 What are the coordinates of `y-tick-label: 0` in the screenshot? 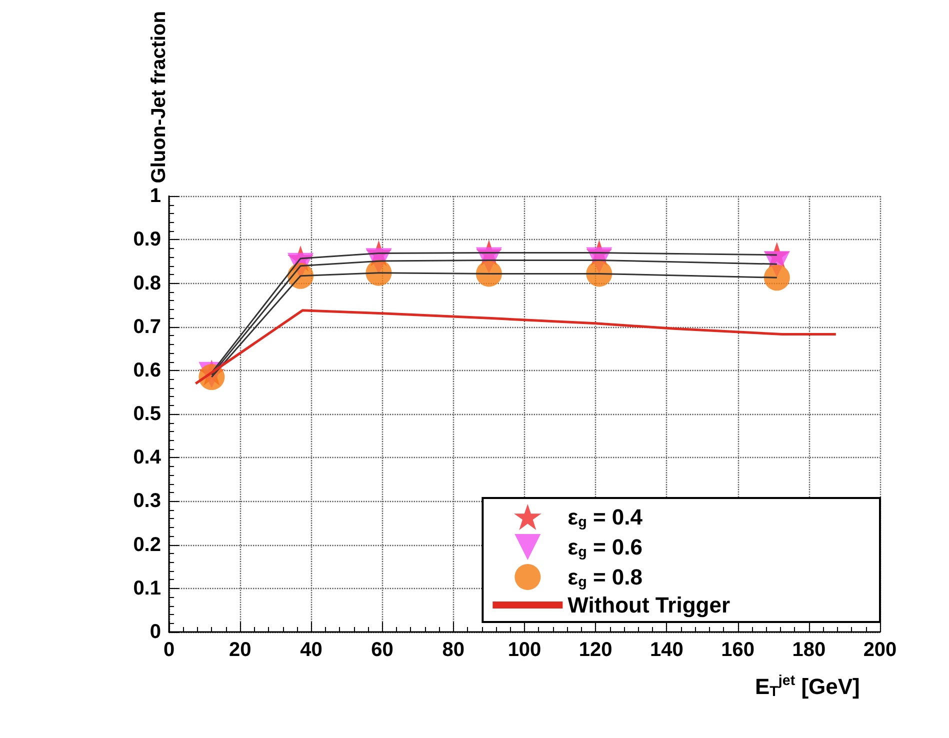 It's located at (155, 632).